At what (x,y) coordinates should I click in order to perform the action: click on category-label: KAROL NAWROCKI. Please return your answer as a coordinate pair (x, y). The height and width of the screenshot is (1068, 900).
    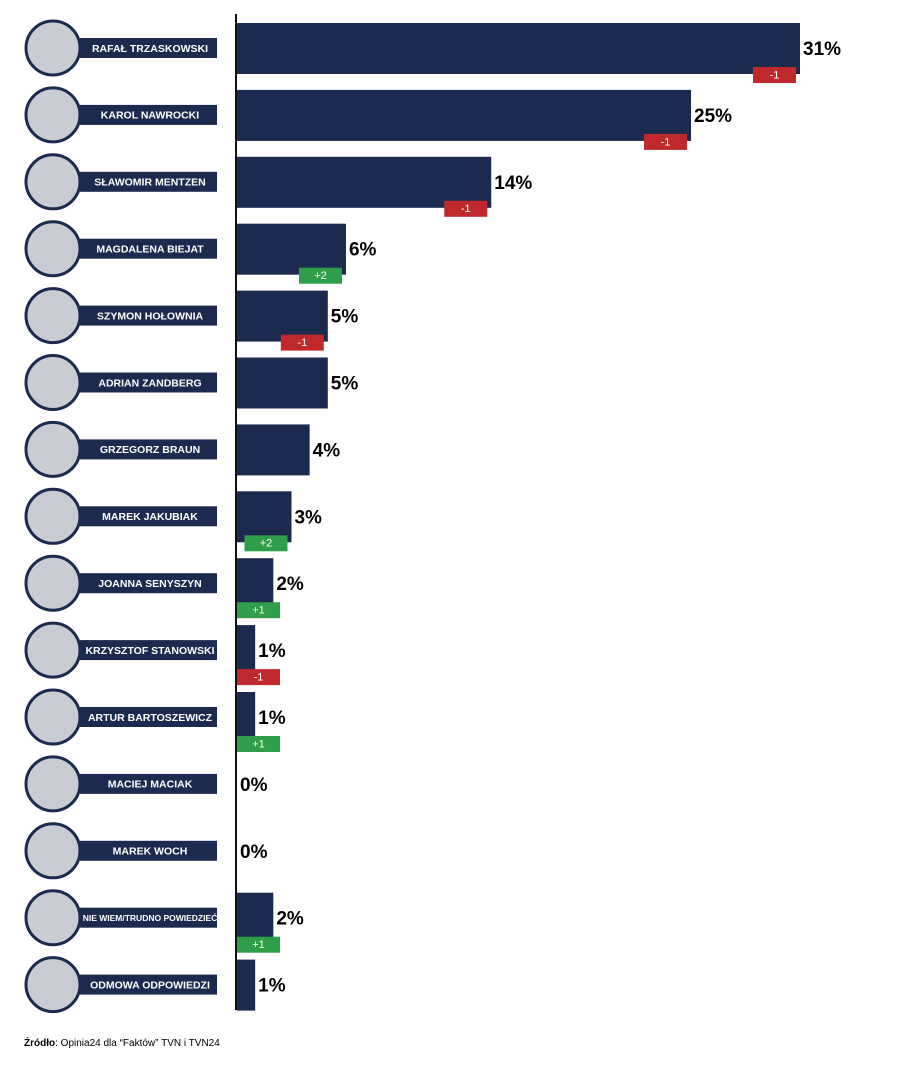
    Looking at the image, I should click on (150, 116).